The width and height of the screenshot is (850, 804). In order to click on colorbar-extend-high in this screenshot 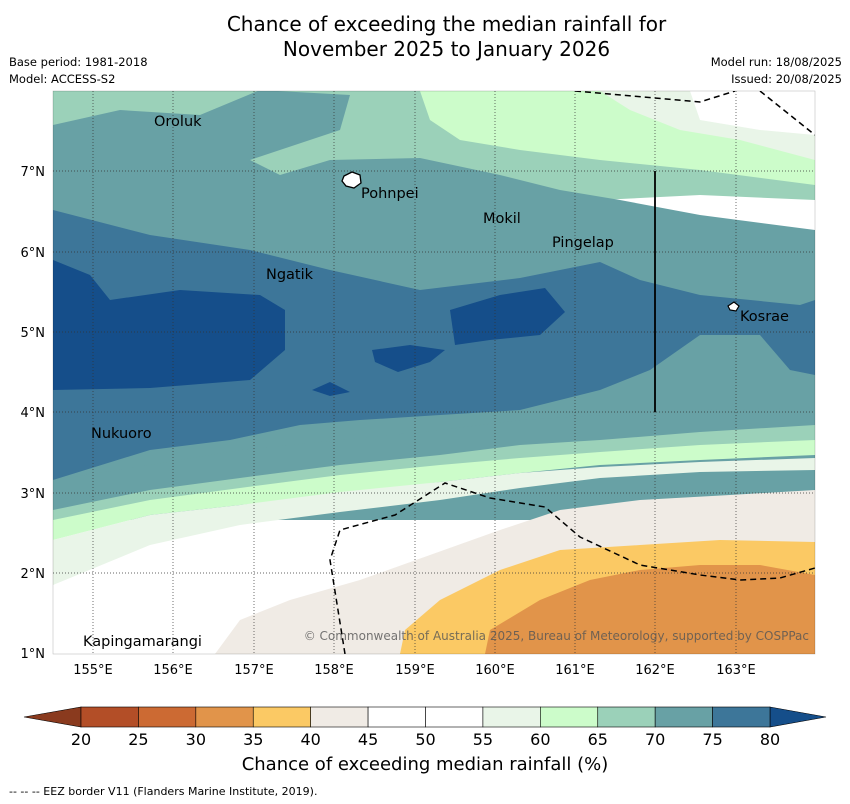, I will do `click(798, 717)`.